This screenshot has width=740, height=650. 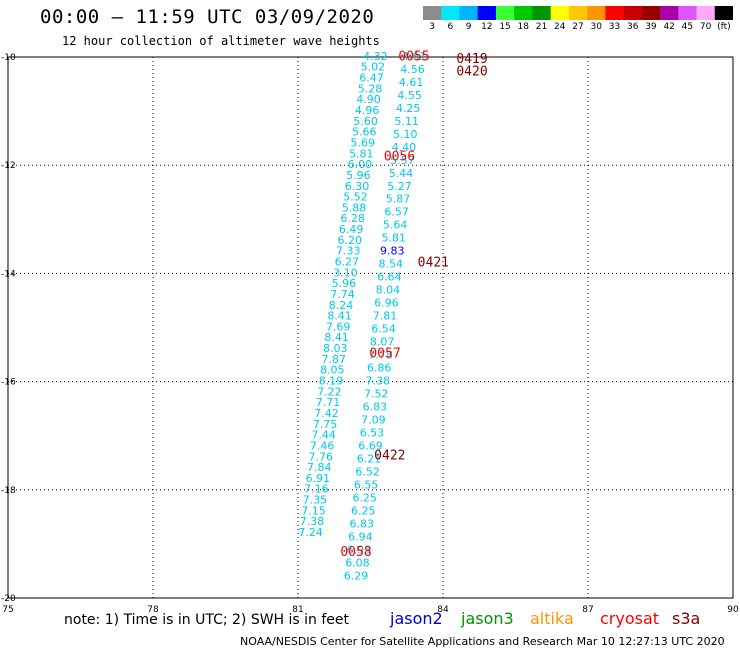 What do you see at coordinates (386, 303) in the screenshot?
I see `swh-value-s3a: 6.96` at bounding box center [386, 303].